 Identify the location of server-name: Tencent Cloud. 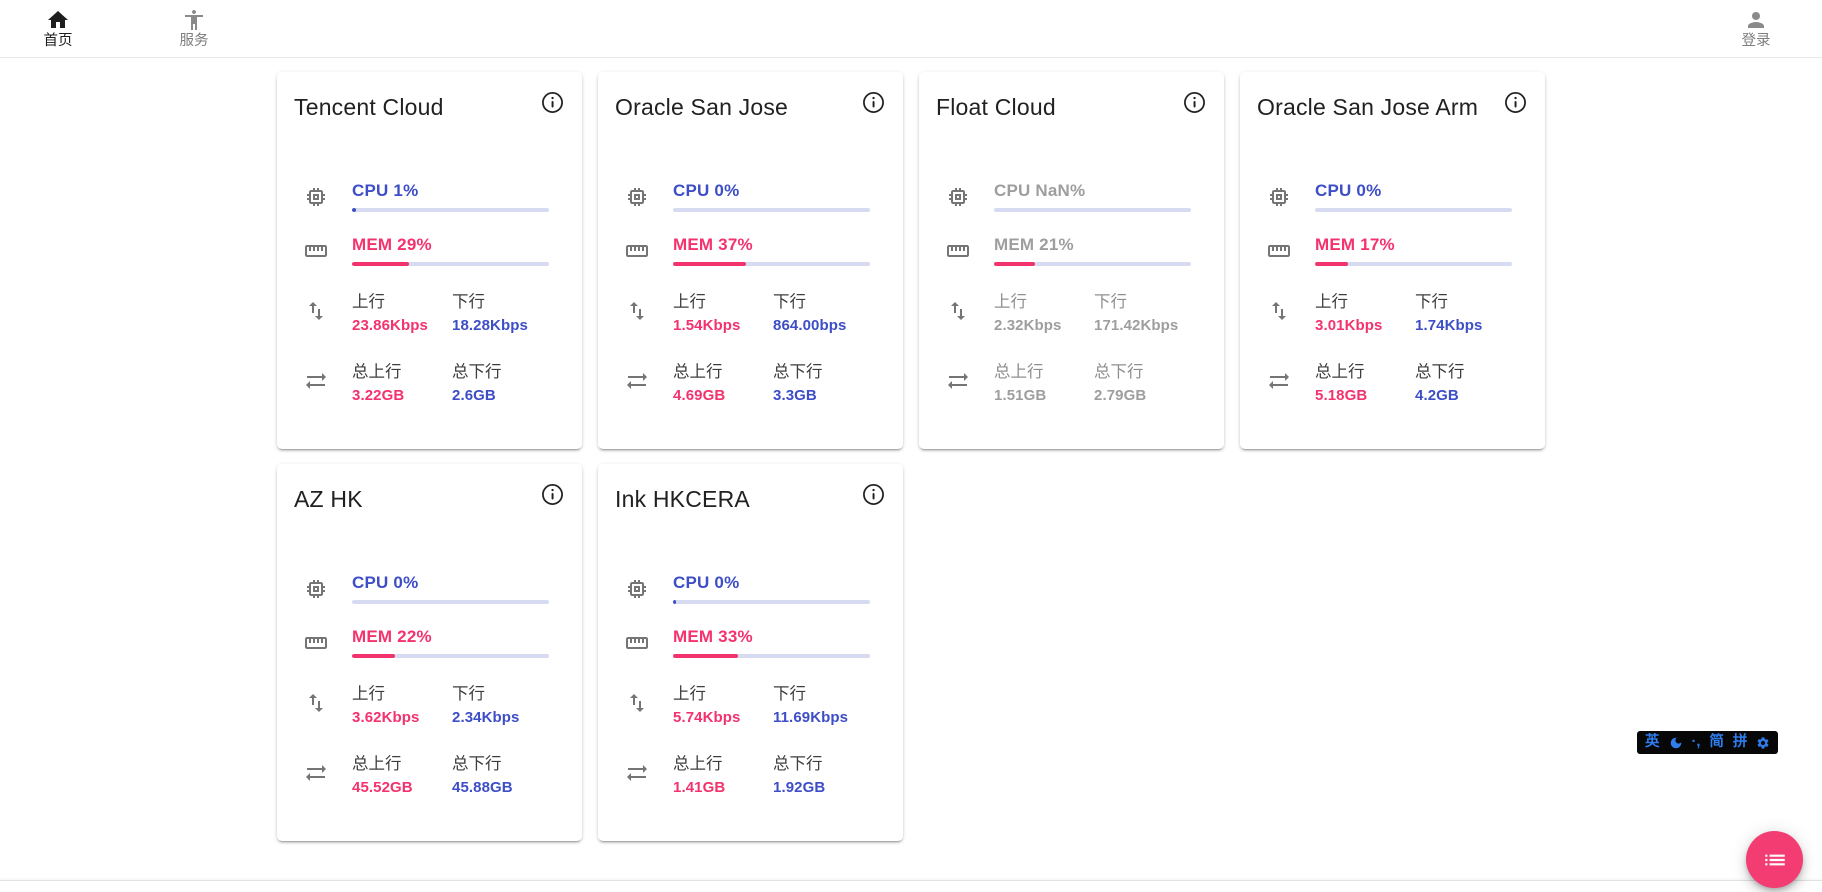
(369, 107).